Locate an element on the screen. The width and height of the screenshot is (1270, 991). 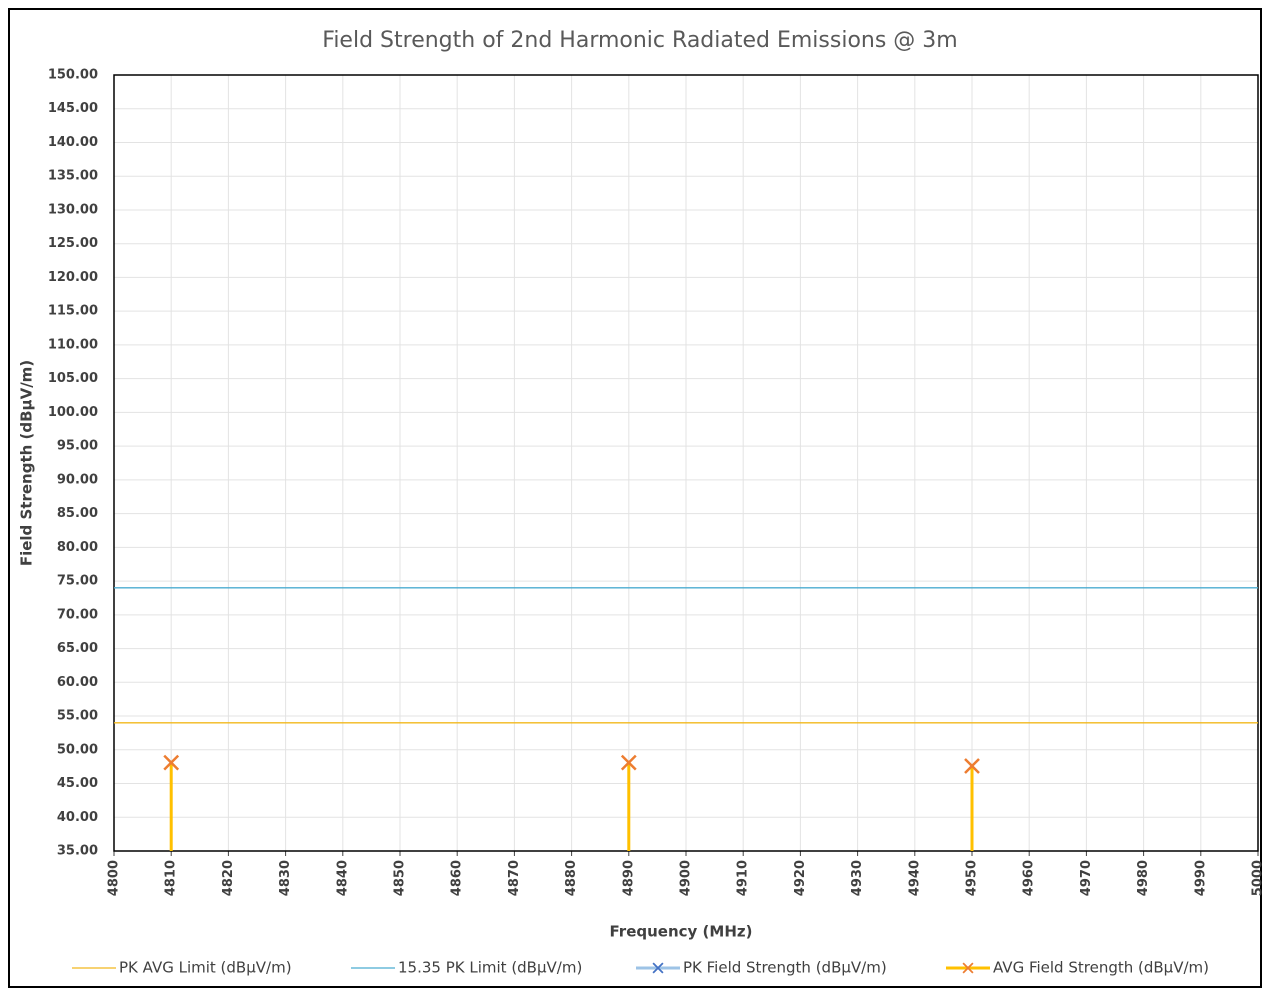
x-tick-label: 4810 is located at coordinates (171, 878).